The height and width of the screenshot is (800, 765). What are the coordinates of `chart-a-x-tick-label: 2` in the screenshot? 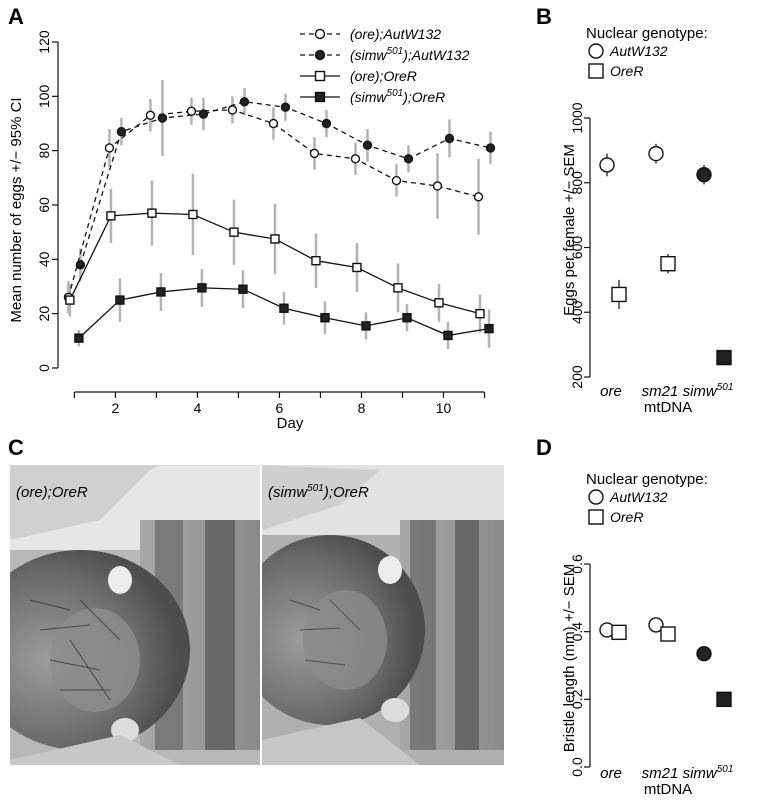 It's located at (116, 408).